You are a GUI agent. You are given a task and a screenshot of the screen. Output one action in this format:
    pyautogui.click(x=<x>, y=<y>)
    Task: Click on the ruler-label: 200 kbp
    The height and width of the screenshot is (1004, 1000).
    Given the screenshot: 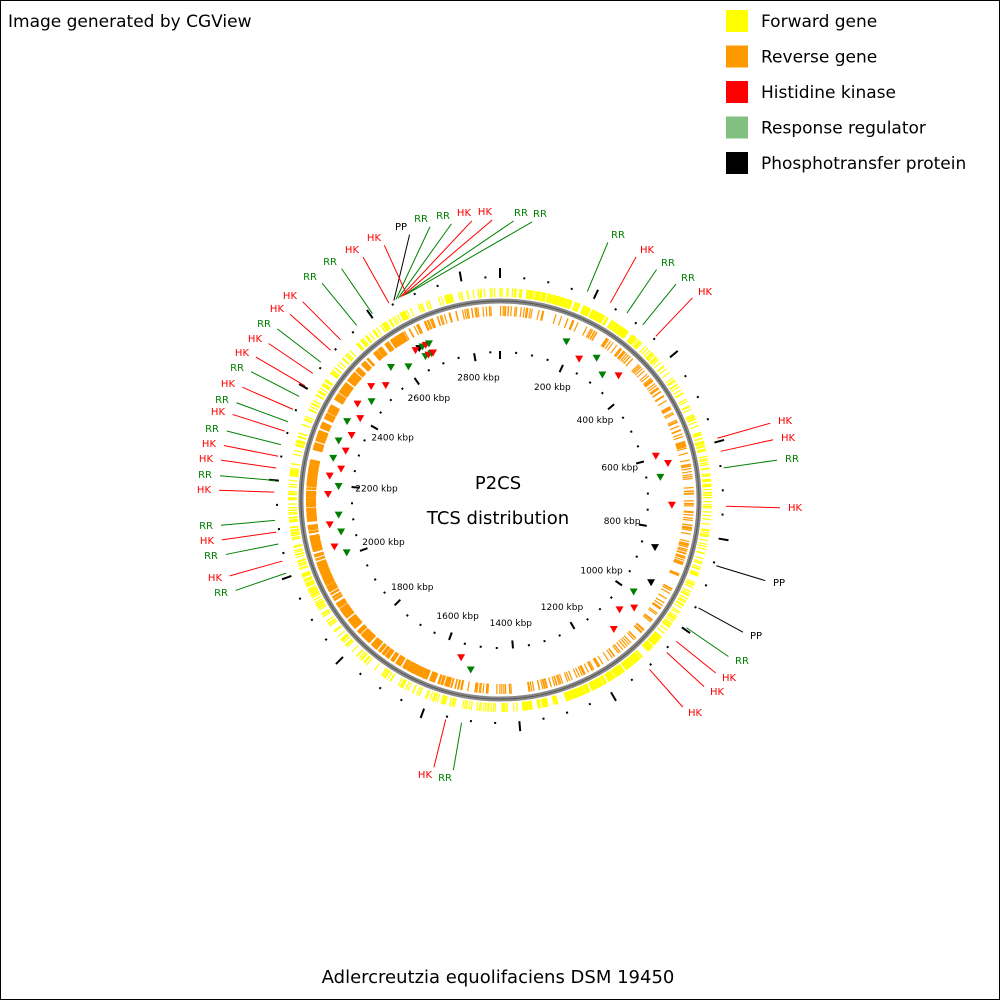 What is the action you would take?
    pyautogui.click(x=552, y=388)
    